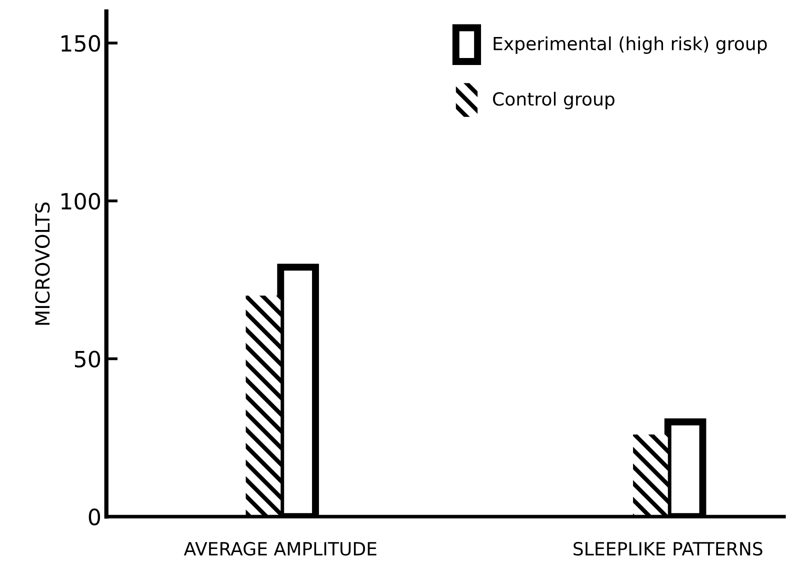 The width and height of the screenshot is (788, 574). What do you see at coordinates (553, 101) in the screenshot?
I see `legend-label: Control group` at bounding box center [553, 101].